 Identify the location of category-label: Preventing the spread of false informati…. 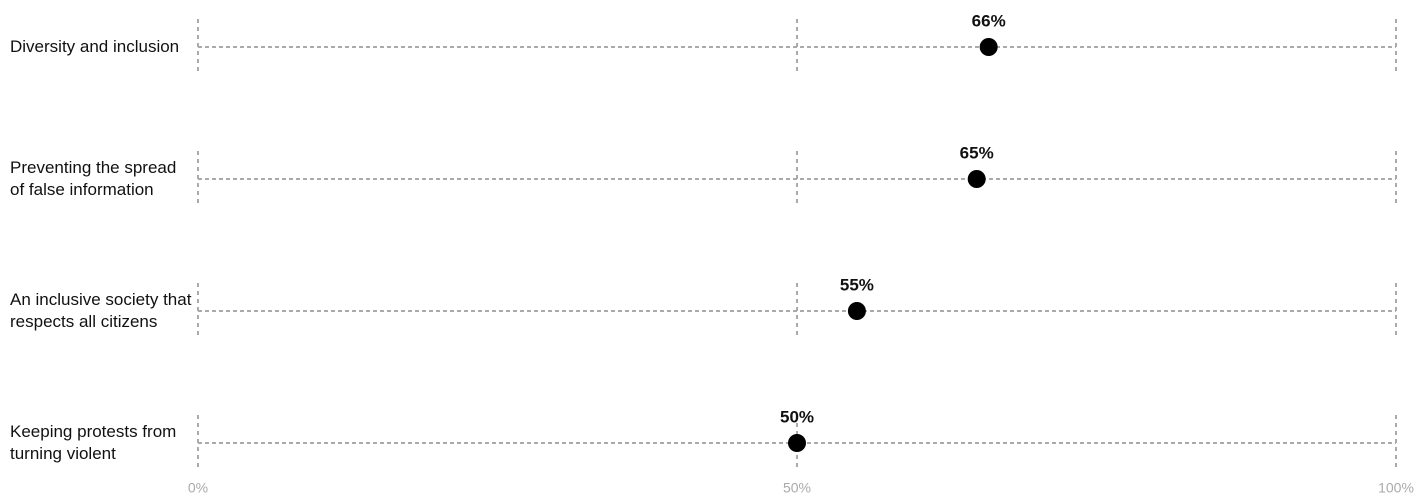
(93, 178).